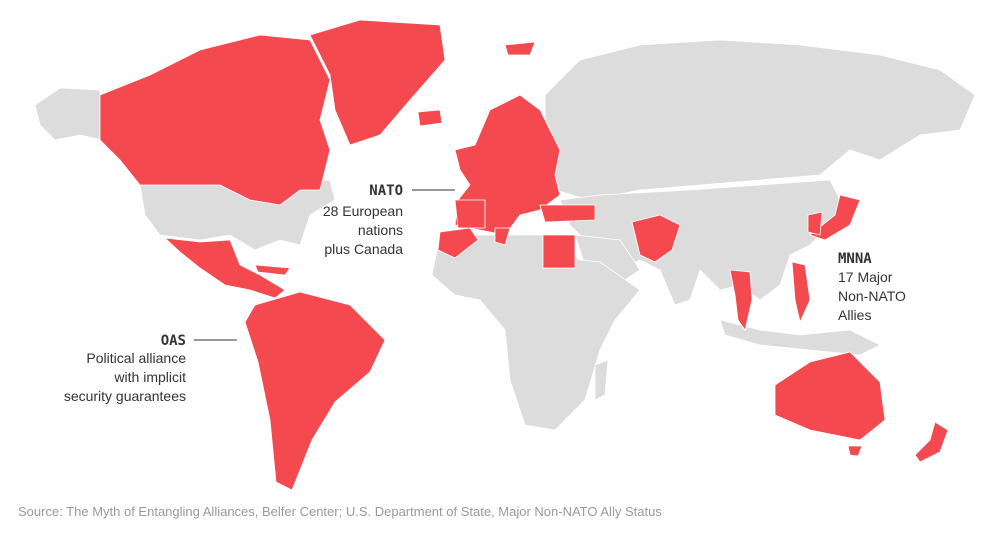  What do you see at coordinates (149, 377) in the screenshot?
I see `annotation-line: with implicit` at bounding box center [149, 377].